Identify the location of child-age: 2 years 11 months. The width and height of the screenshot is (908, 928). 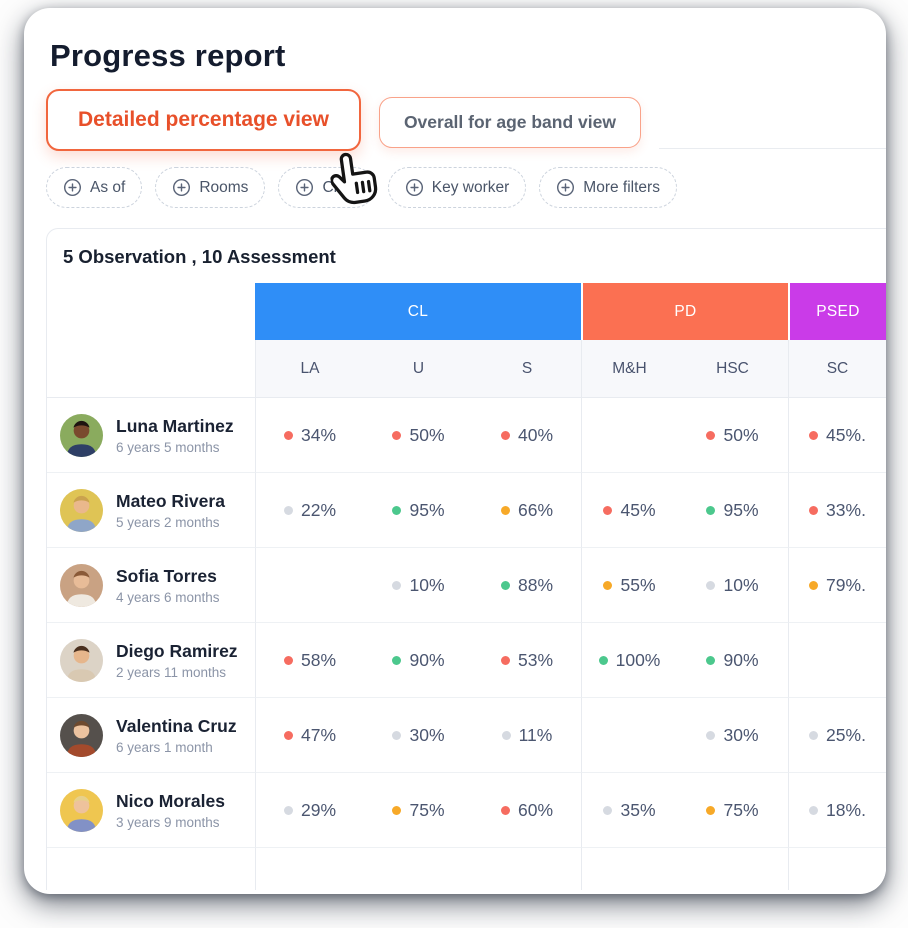
(171, 672).